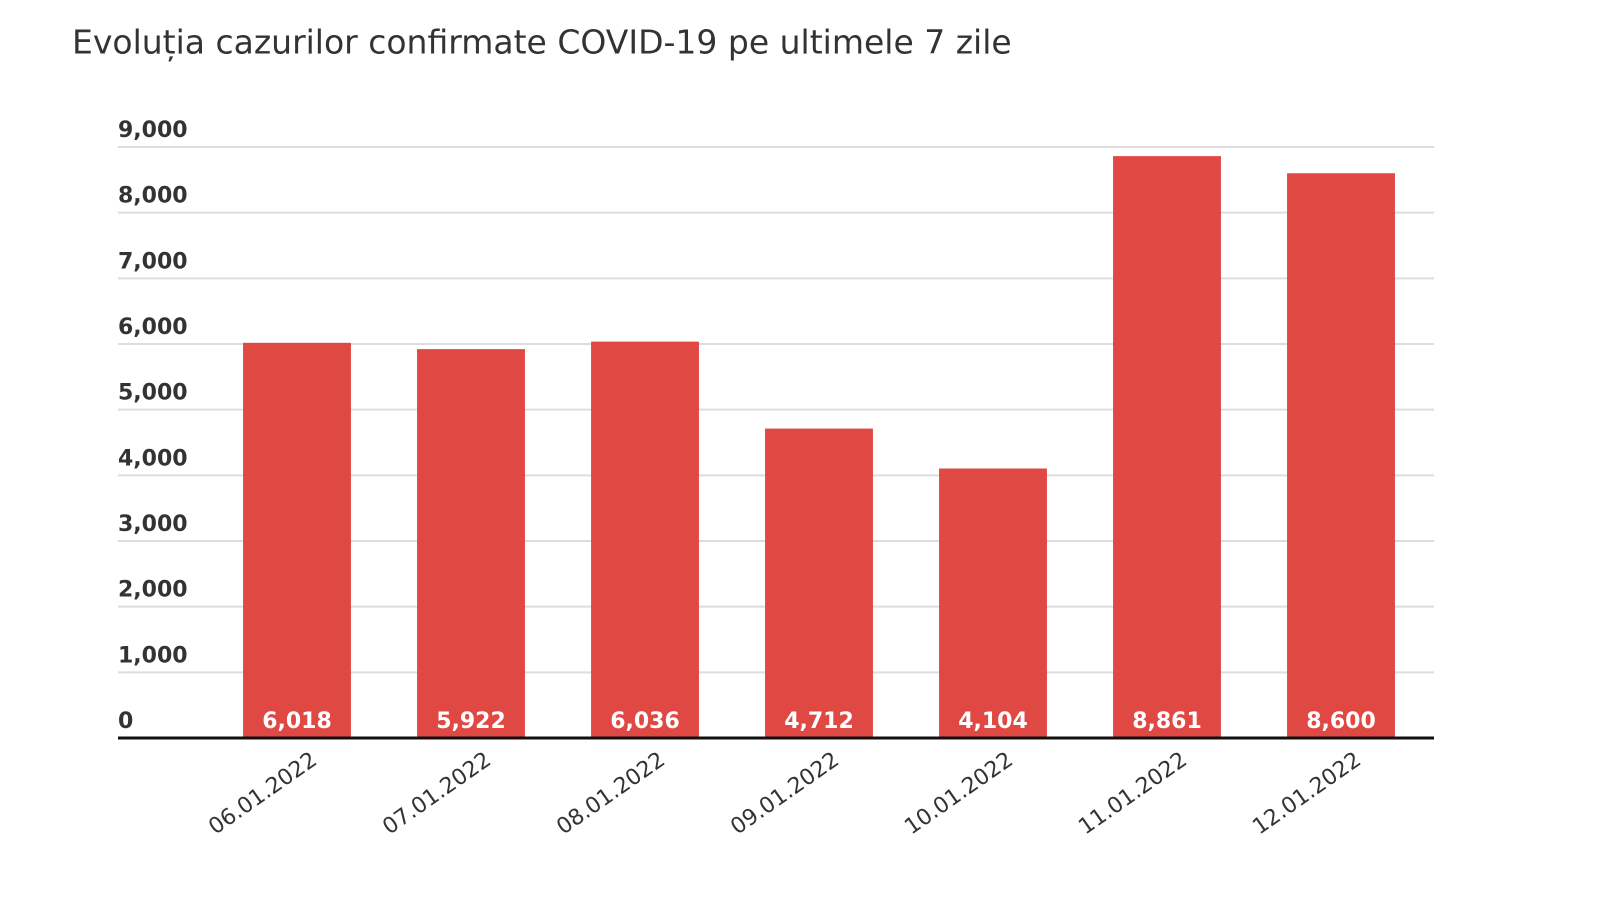  Describe the element at coordinates (153, 327) in the screenshot. I see `y-tick-label: 6,000` at that location.